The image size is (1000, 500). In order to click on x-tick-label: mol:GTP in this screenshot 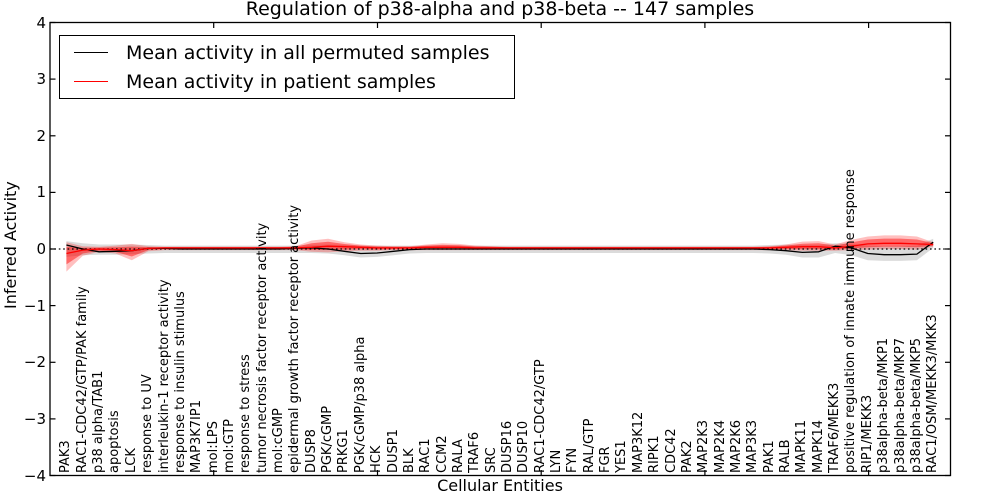, I will do `click(229, 446)`.